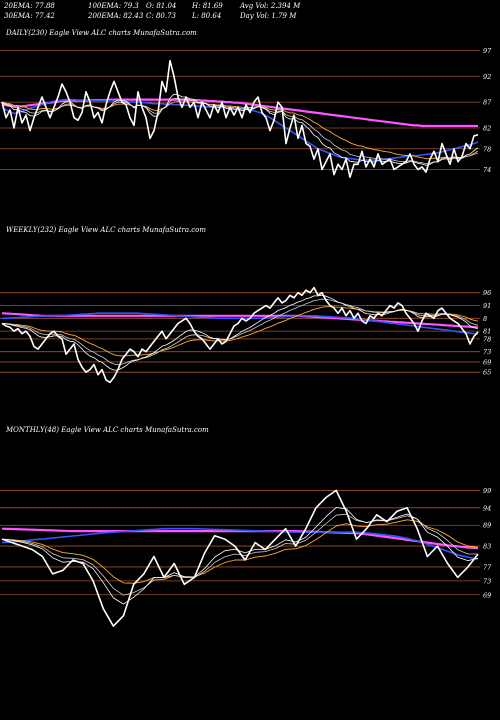 The height and width of the screenshot is (720, 500). Describe the element at coordinates (487, 567) in the screenshot. I see `price-tick-label: 77` at that location.